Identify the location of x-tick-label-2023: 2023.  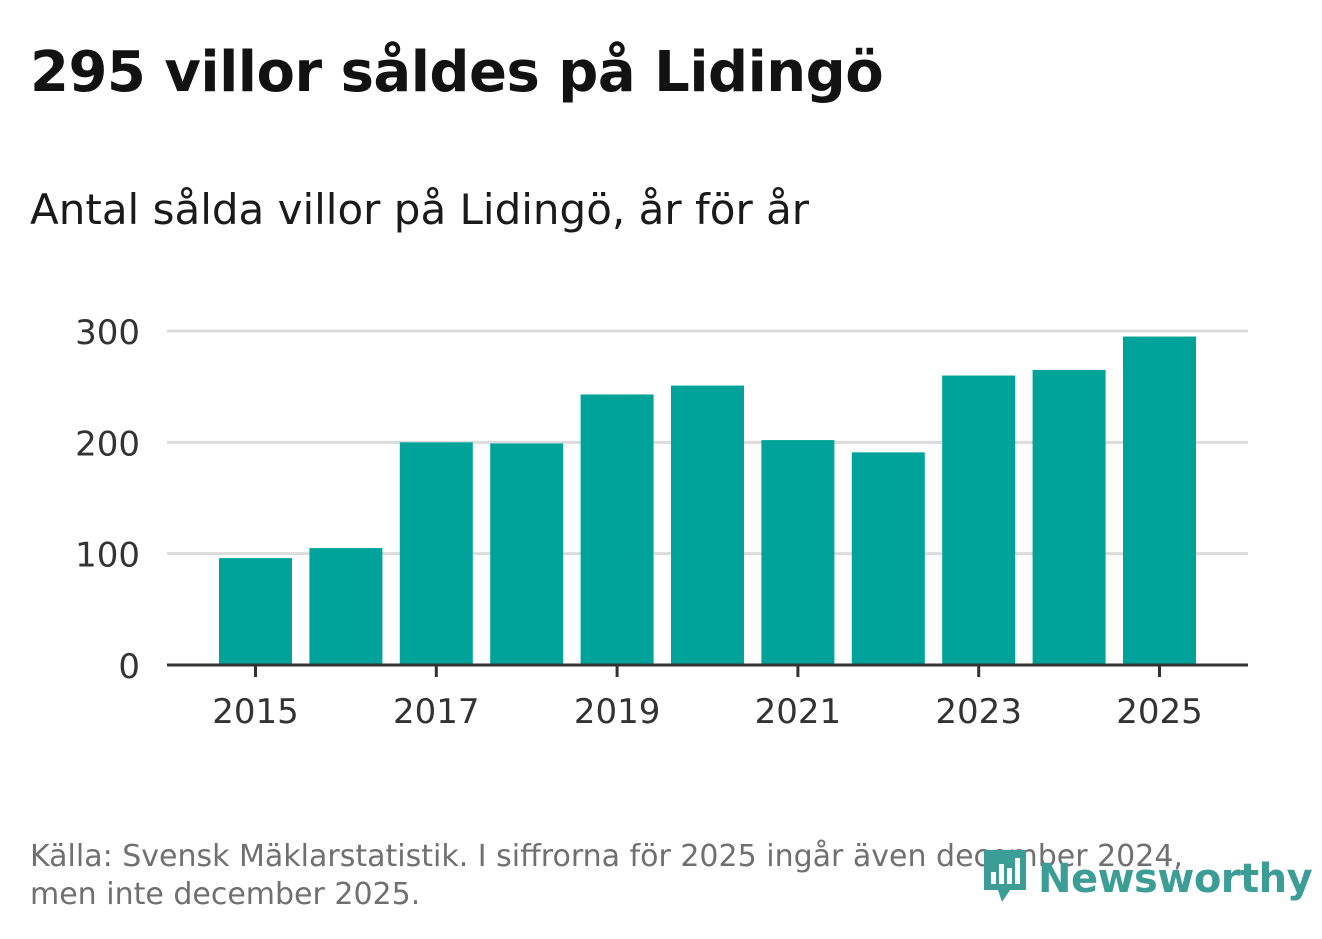
(978, 712).